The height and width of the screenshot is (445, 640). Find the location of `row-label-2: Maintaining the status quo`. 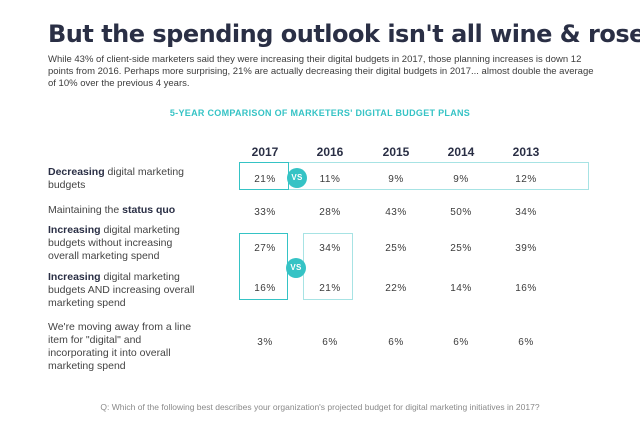

row-label-2: Maintaining the status quo is located at coordinates (112, 210).